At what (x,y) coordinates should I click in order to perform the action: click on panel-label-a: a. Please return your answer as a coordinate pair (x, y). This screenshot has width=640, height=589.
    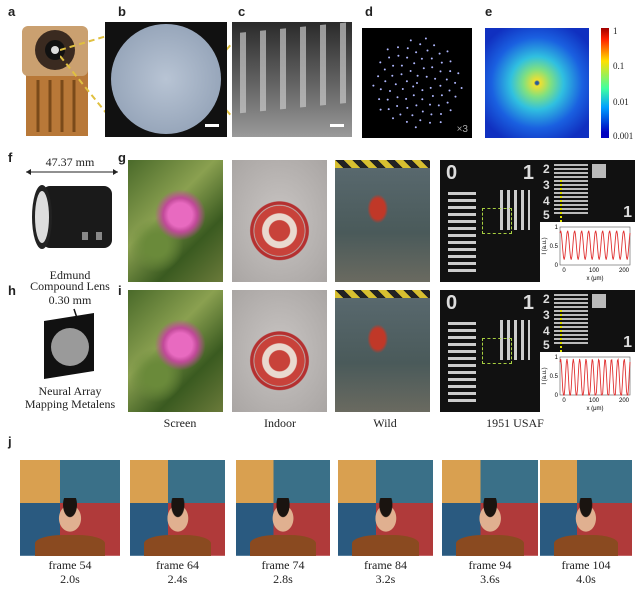
    Looking at the image, I should click on (12, 11).